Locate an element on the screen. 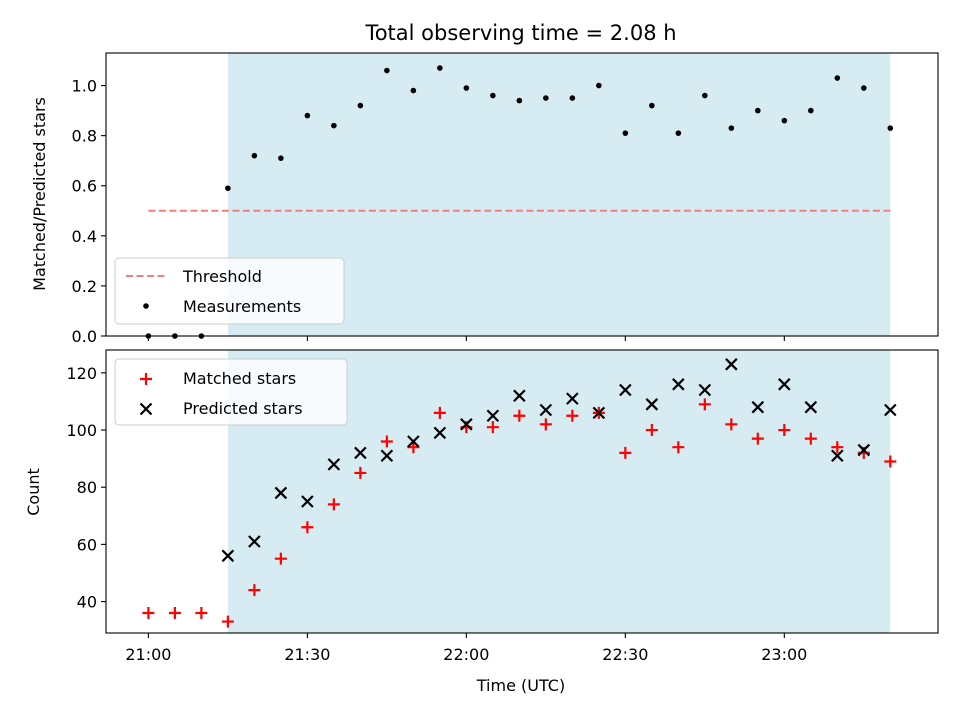  legend-measurements-label: Measurements is located at coordinates (242, 306).